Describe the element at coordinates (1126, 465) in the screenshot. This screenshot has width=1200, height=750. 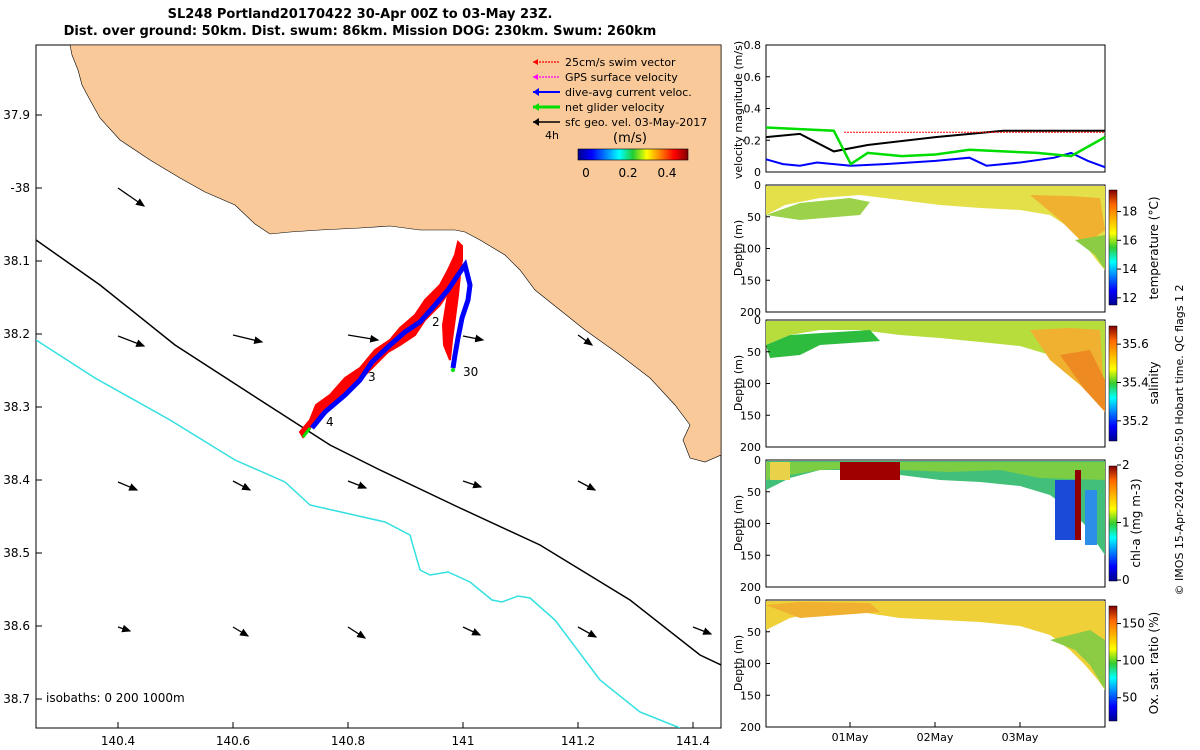
I see `cbar-tick-label: 2` at that location.